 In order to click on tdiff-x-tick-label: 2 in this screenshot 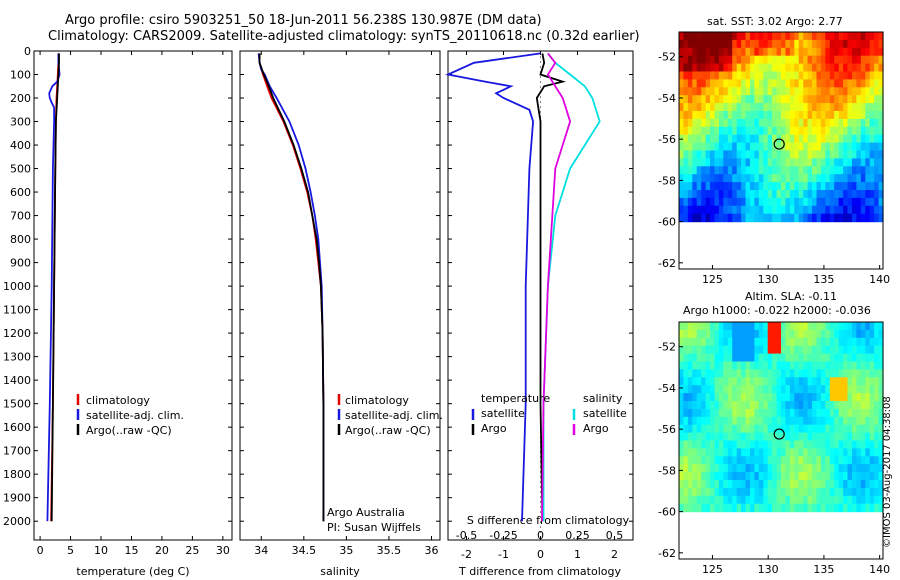, I will do `click(614, 554)`.